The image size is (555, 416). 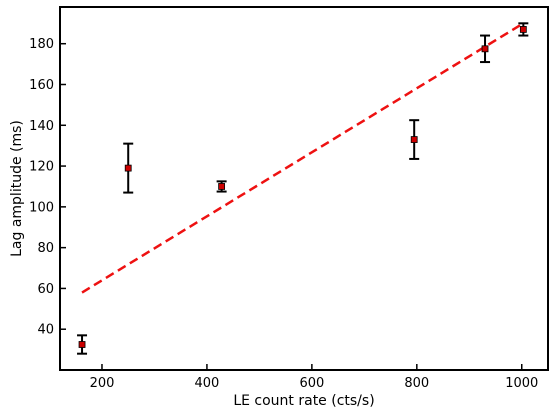 I want to click on x-tick-label: 400, so click(x=207, y=383).